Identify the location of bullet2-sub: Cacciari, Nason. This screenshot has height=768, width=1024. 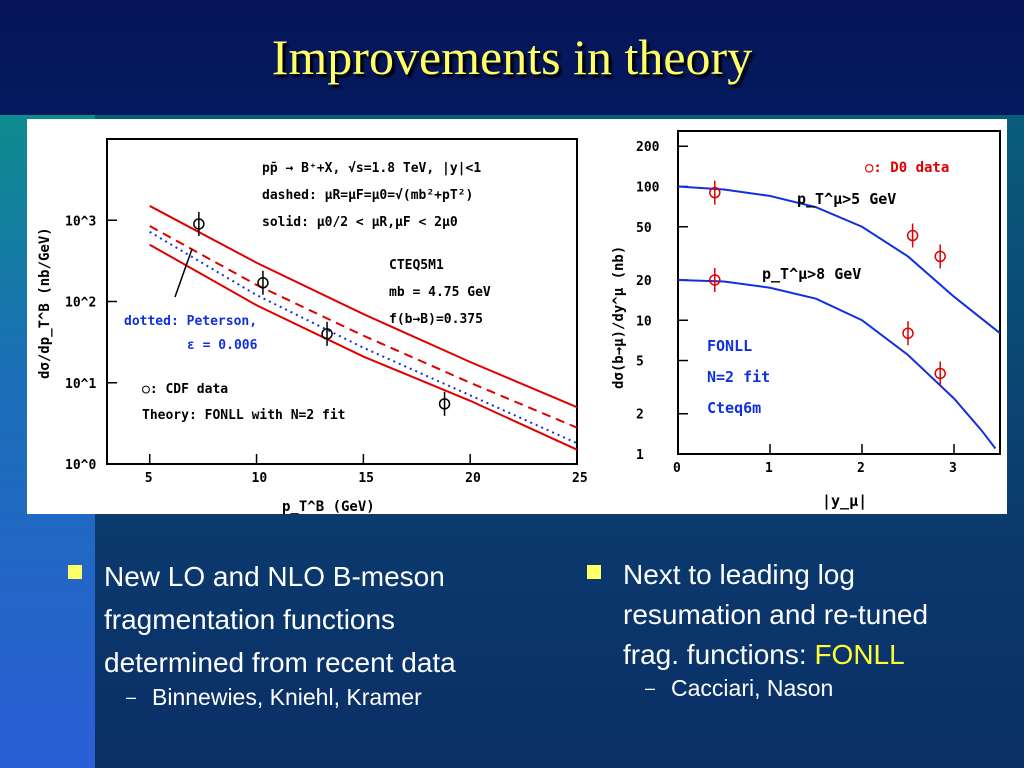
(752, 688).